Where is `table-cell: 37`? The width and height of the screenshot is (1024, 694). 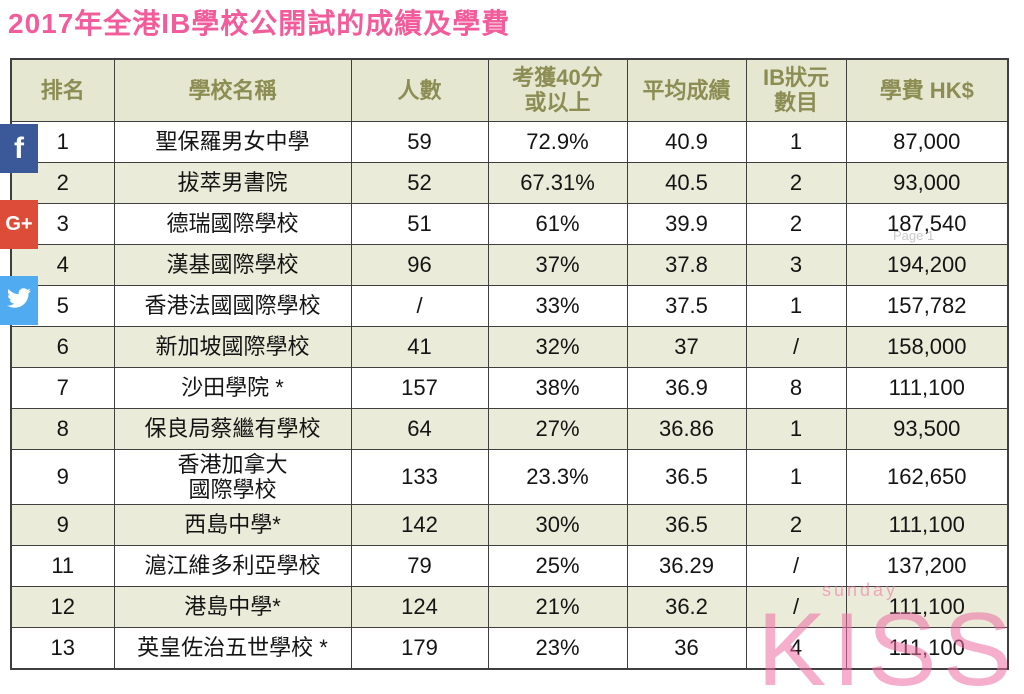 table-cell: 37 is located at coordinates (686, 346).